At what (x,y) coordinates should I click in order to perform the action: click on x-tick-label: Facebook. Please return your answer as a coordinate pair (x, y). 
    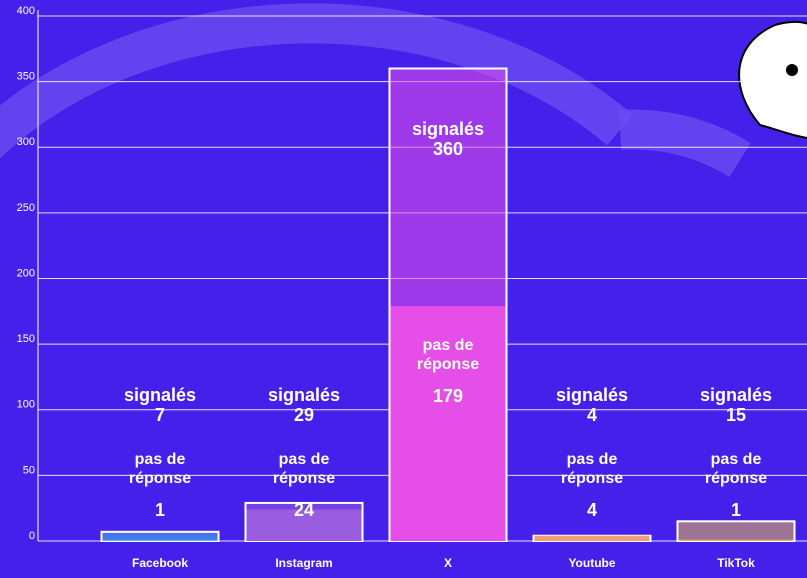
    Looking at the image, I should click on (160, 563).